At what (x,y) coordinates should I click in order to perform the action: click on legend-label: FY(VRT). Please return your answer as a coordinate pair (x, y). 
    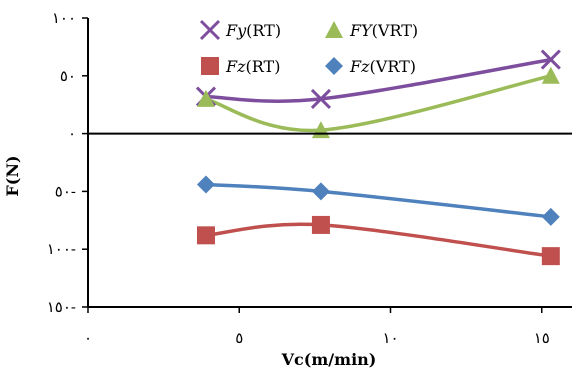
    Looking at the image, I should click on (383, 30).